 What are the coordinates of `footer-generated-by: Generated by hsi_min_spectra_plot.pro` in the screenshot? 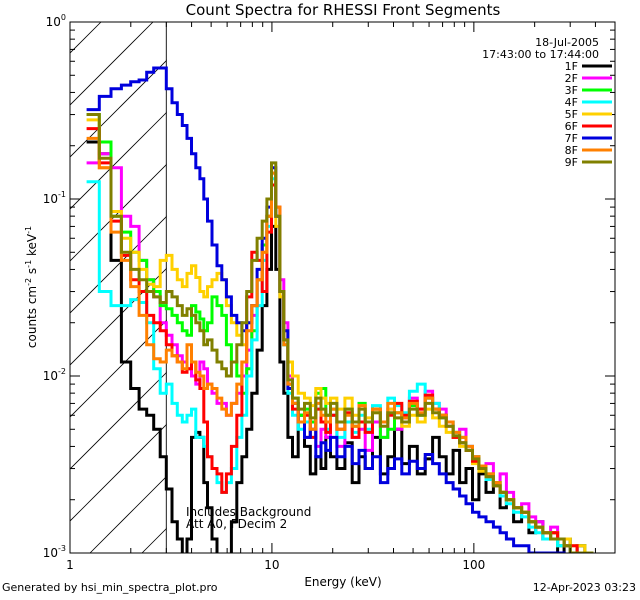 It's located at (110, 587).